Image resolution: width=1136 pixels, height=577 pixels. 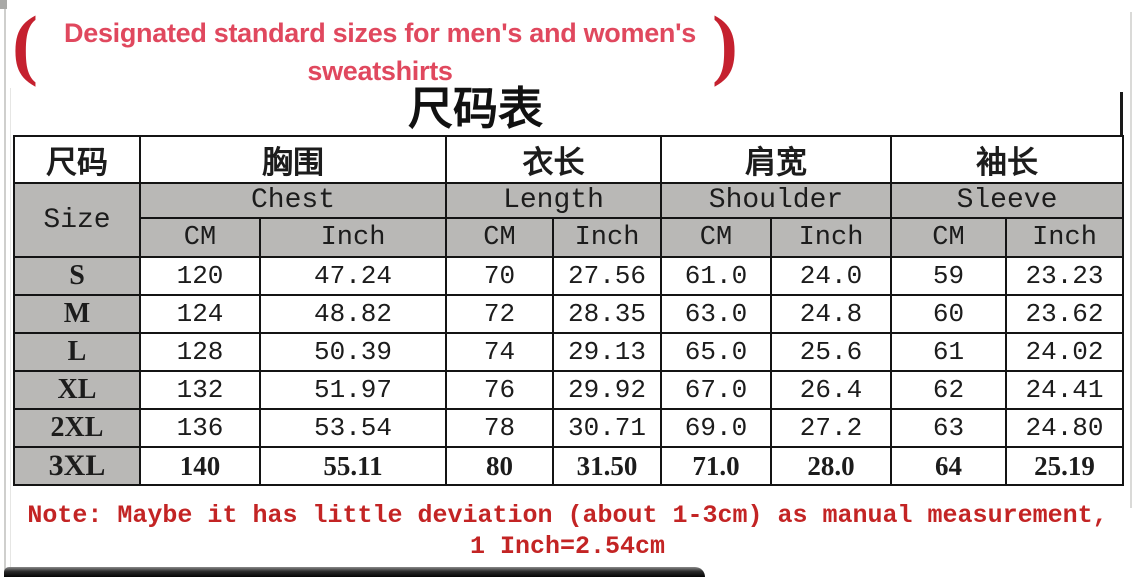 What do you see at coordinates (1064, 428) in the screenshot?
I see `value-cell: 24.80` at bounding box center [1064, 428].